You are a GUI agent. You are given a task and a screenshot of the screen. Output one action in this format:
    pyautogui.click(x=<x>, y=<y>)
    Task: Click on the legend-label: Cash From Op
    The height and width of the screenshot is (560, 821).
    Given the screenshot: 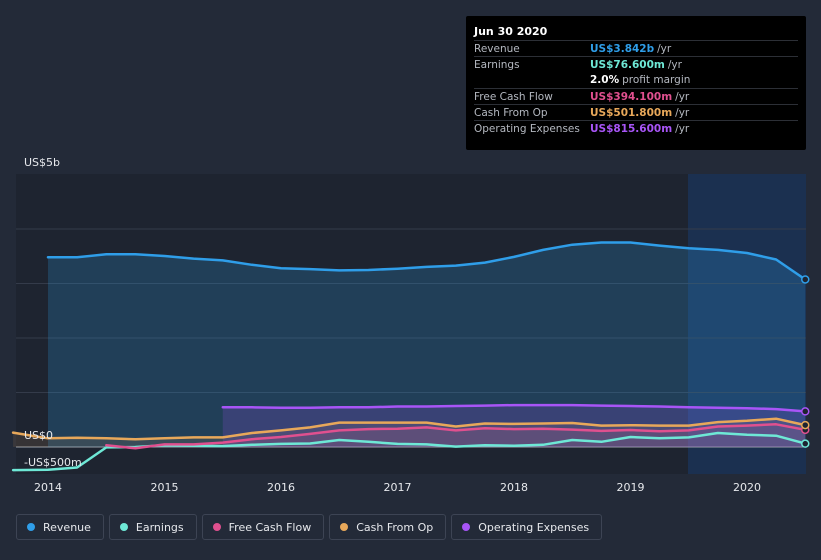 What is the action you would take?
    pyautogui.click(x=395, y=527)
    